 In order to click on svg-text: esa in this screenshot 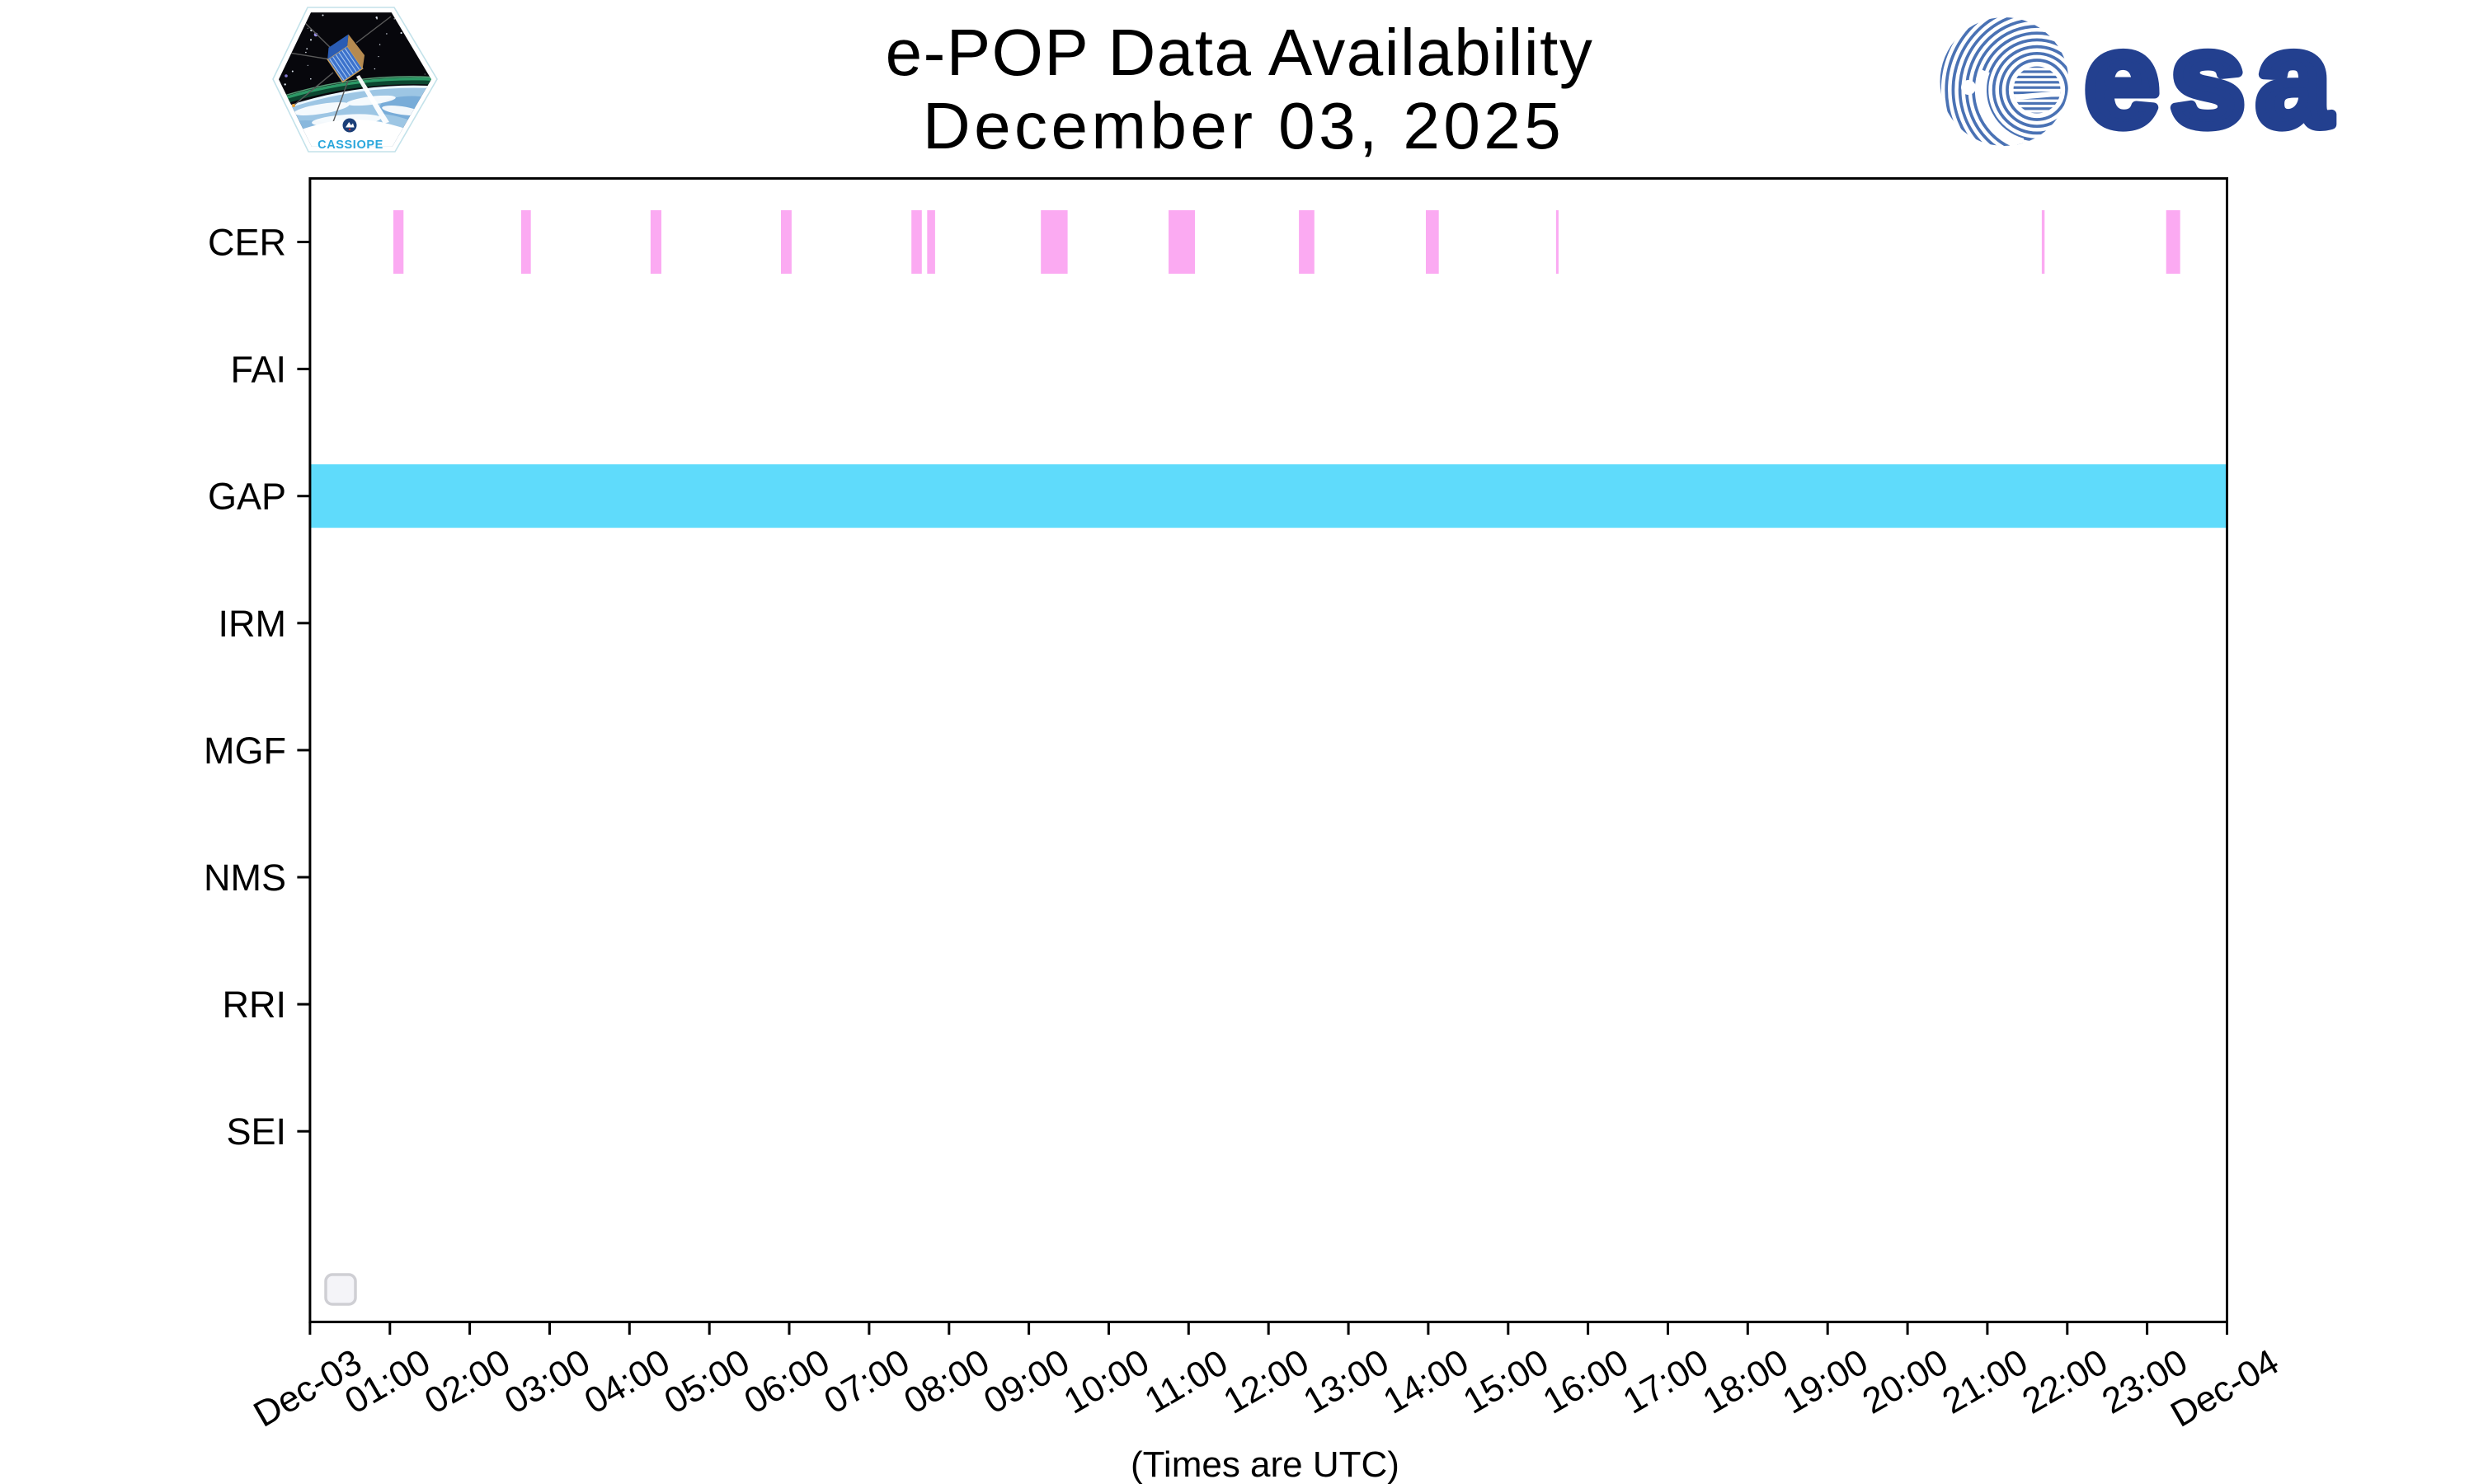, I will do `click(2213, 79)`.